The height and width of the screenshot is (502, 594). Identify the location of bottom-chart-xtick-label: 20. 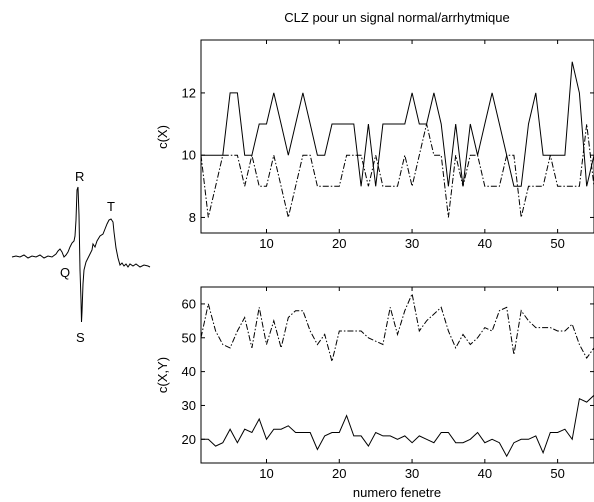
(339, 473).